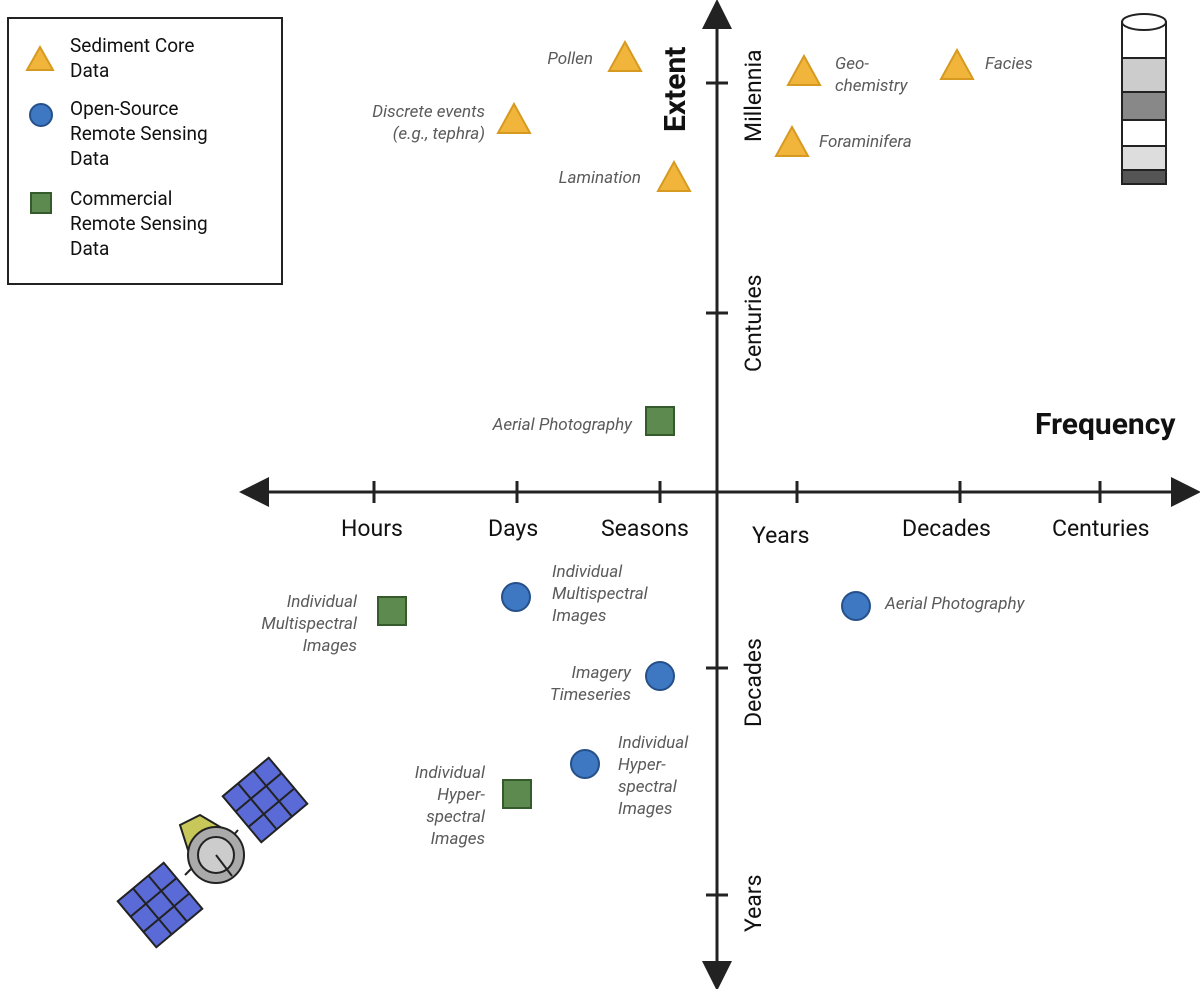 The width and height of the screenshot is (1200, 989). I want to click on point-label: Lamination, so click(599, 178).